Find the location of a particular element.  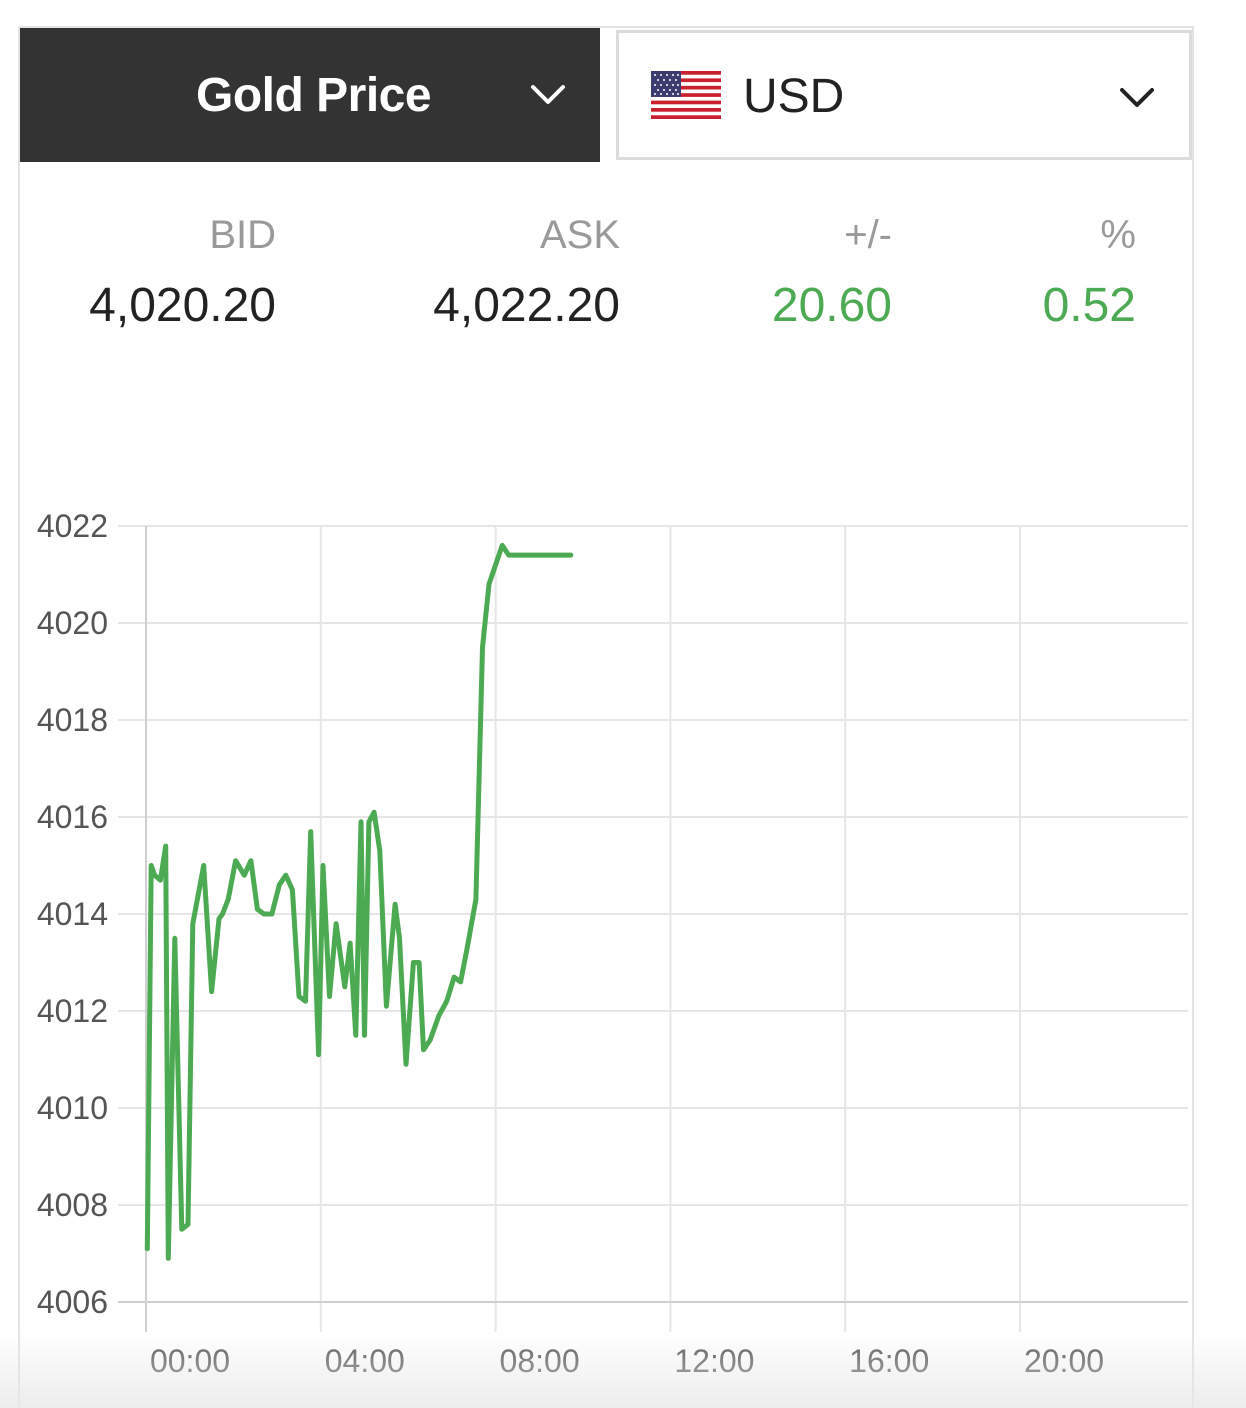

x-tick-label-4: 16:00 is located at coordinates (889, 1361).